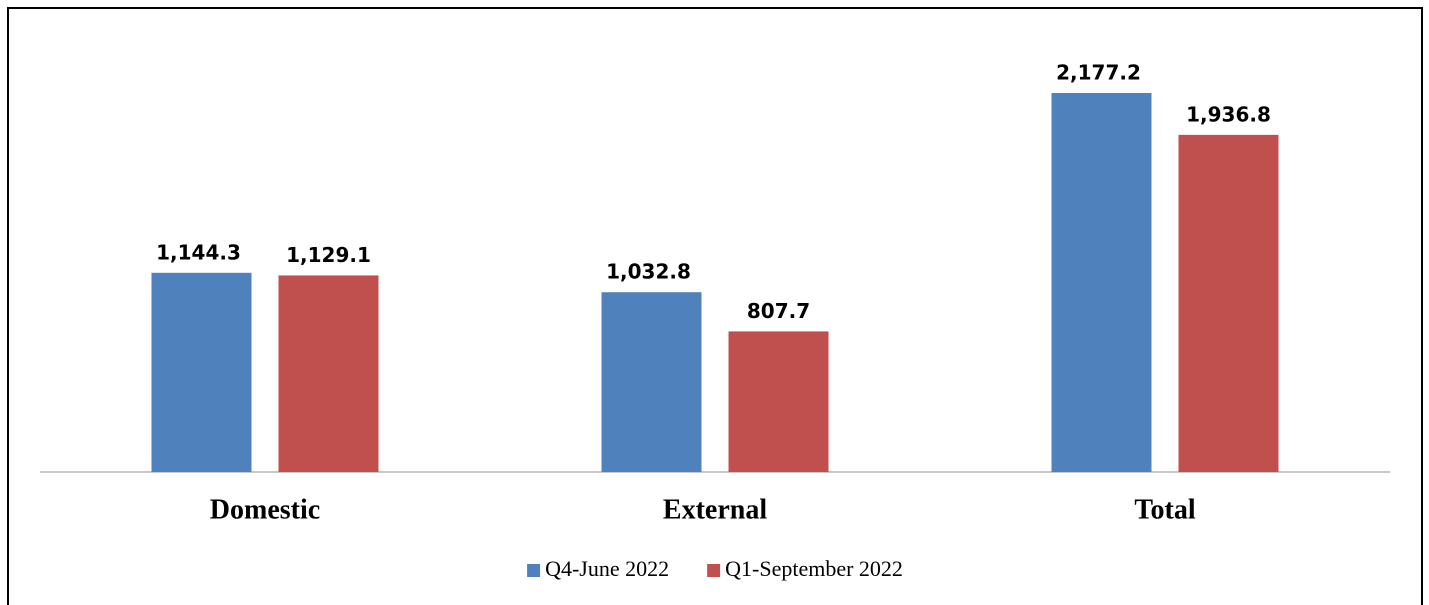  Describe the element at coordinates (814, 568) in the screenshot. I see `legend-label: Q1-September 2022` at that location.